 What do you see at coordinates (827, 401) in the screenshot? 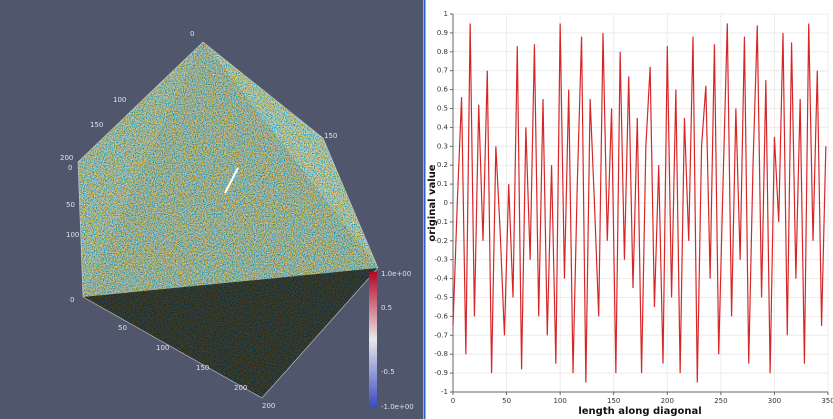
I see `x-tick-label: 350` at bounding box center [827, 401].